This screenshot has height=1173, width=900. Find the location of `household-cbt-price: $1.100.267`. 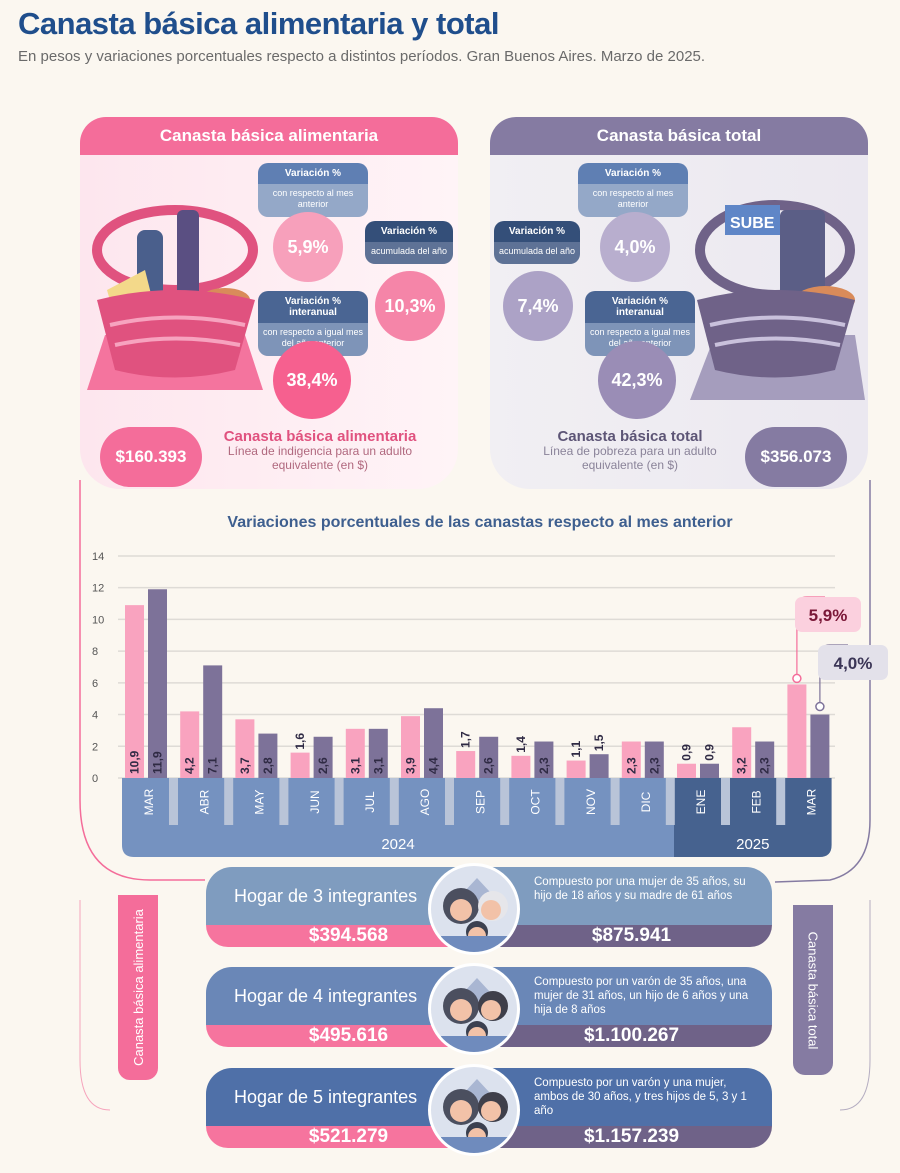

household-cbt-price: $1.100.267 is located at coordinates (631, 1036).